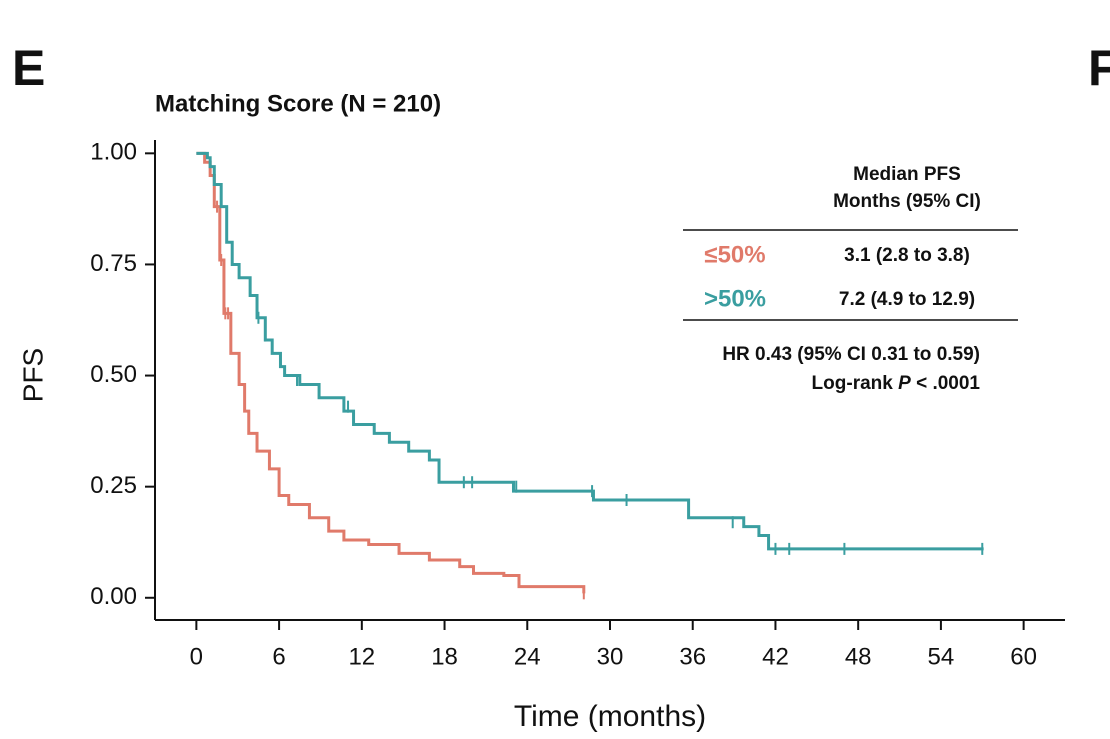  What do you see at coordinates (113, 374) in the screenshot?
I see `y-tick-label: 0.50` at bounding box center [113, 374].